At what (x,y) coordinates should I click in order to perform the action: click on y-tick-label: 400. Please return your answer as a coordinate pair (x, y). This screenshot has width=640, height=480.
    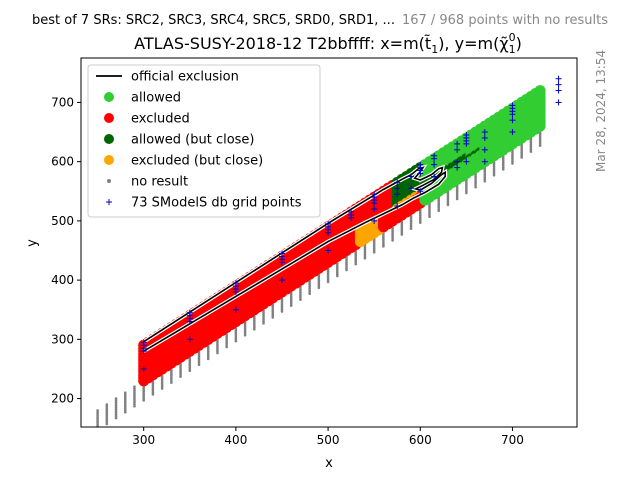
    Looking at the image, I should click on (62, 280).